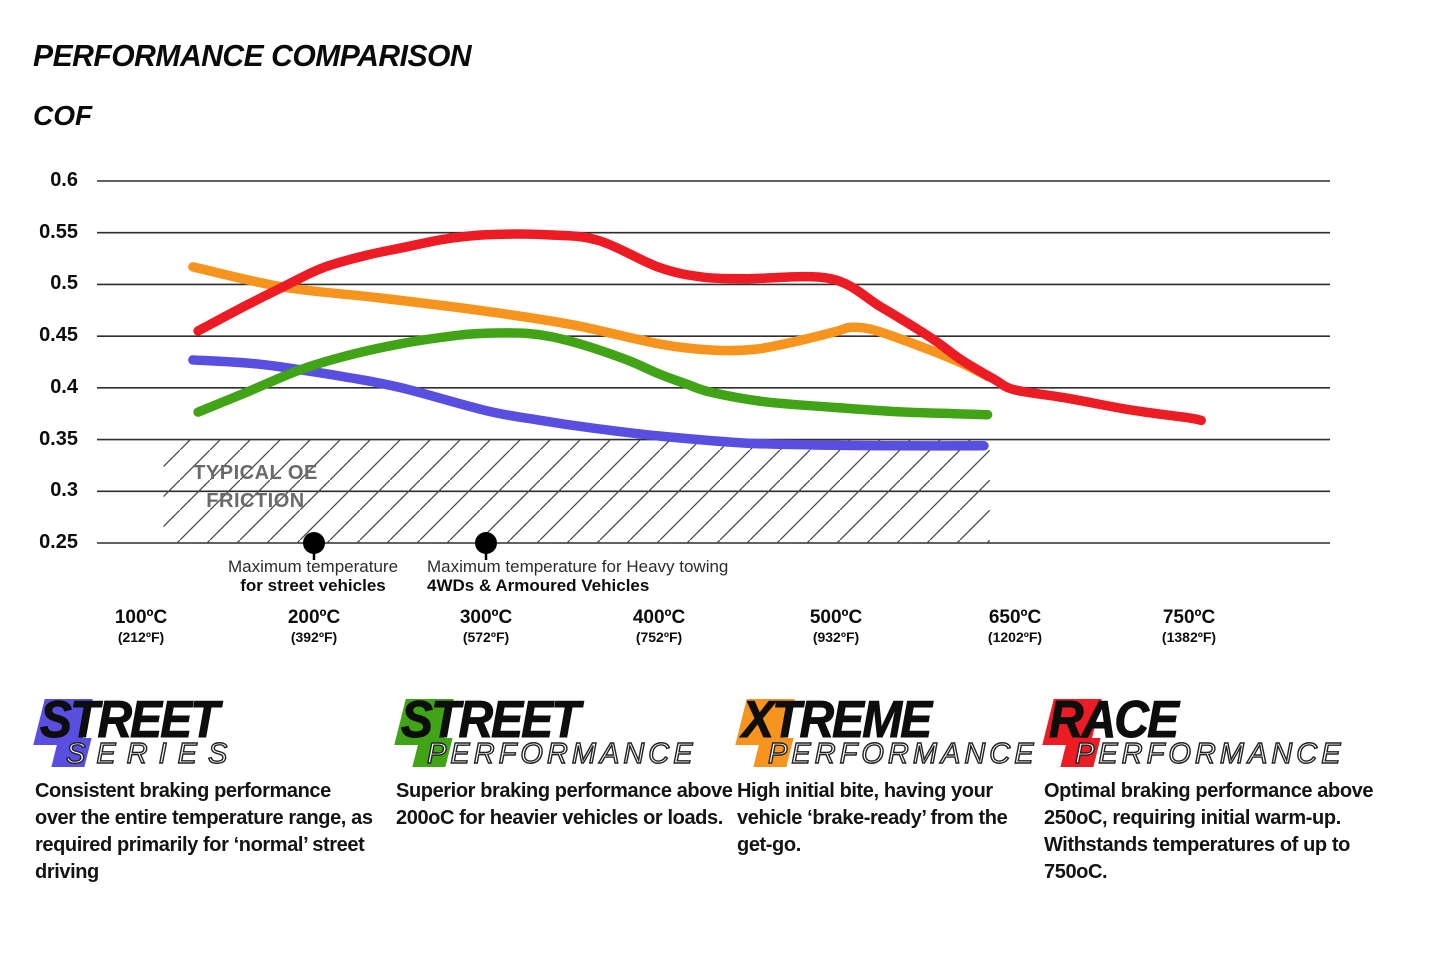 The image size is (1445, 972). I want to click on y-tick-label: 0.4, so click(64, 386).